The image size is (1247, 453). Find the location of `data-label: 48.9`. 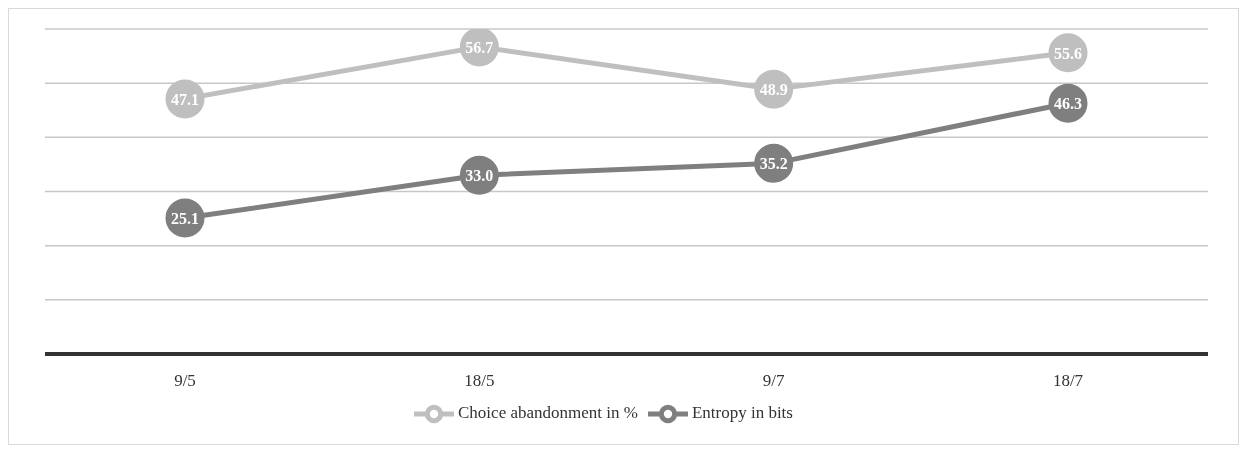

data-label: 48.9 is located at coordinates (773, 89).